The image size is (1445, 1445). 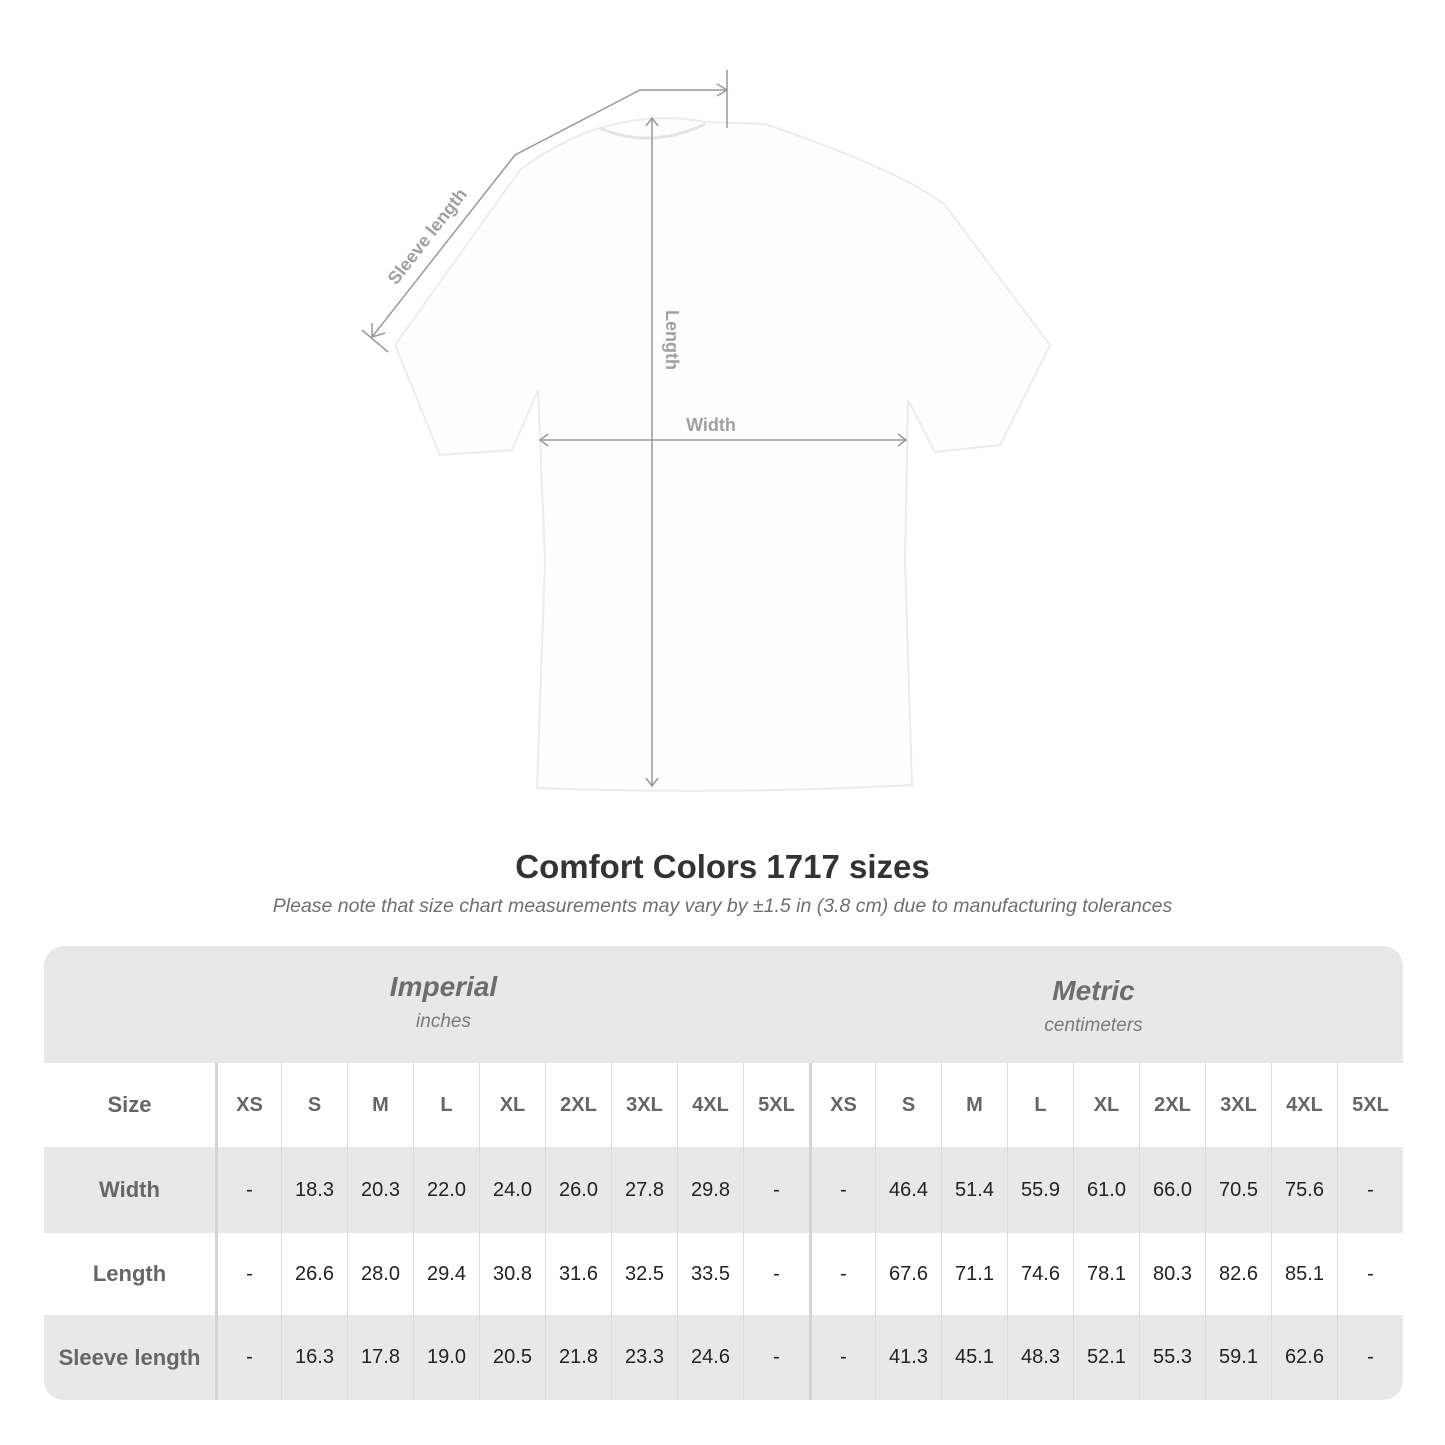 What do you see at coordinates (1238, 1274) in the screenshot?
I see `metric-value-cell: 82.6` at bounding box center [1238, 1274].